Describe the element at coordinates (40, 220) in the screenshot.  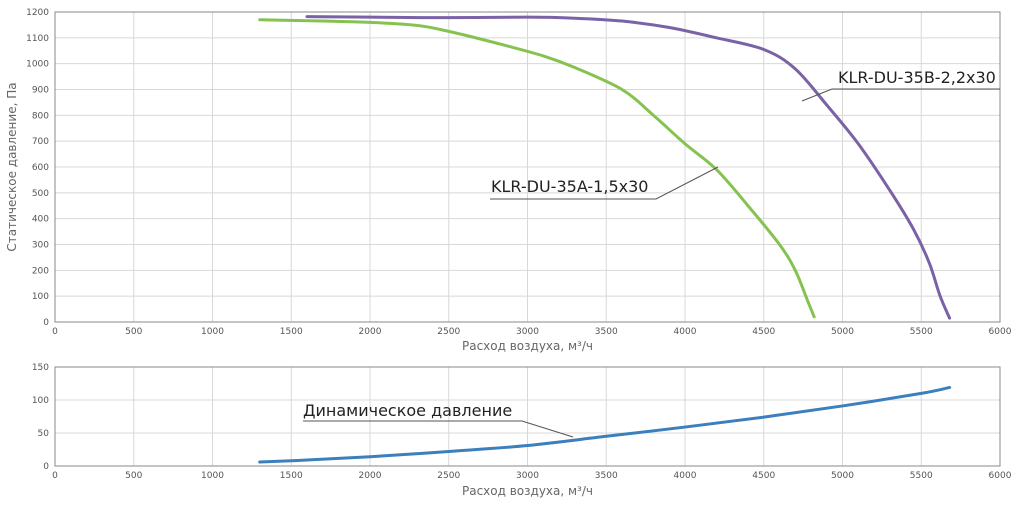
I see `y-tick-label: 400` at that location.